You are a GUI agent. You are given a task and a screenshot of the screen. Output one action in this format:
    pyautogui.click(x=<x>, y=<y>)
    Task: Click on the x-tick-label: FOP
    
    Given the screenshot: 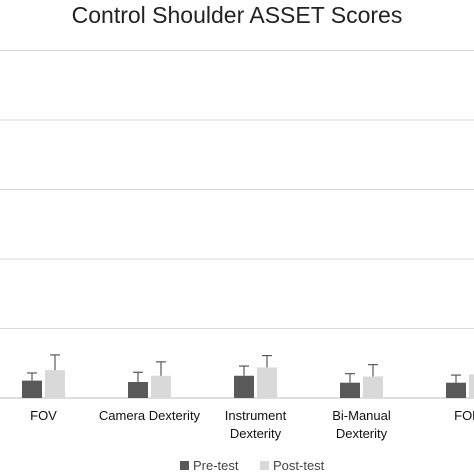 What is the action you would take?
    pyautogui.click(x=464, y=415)
    